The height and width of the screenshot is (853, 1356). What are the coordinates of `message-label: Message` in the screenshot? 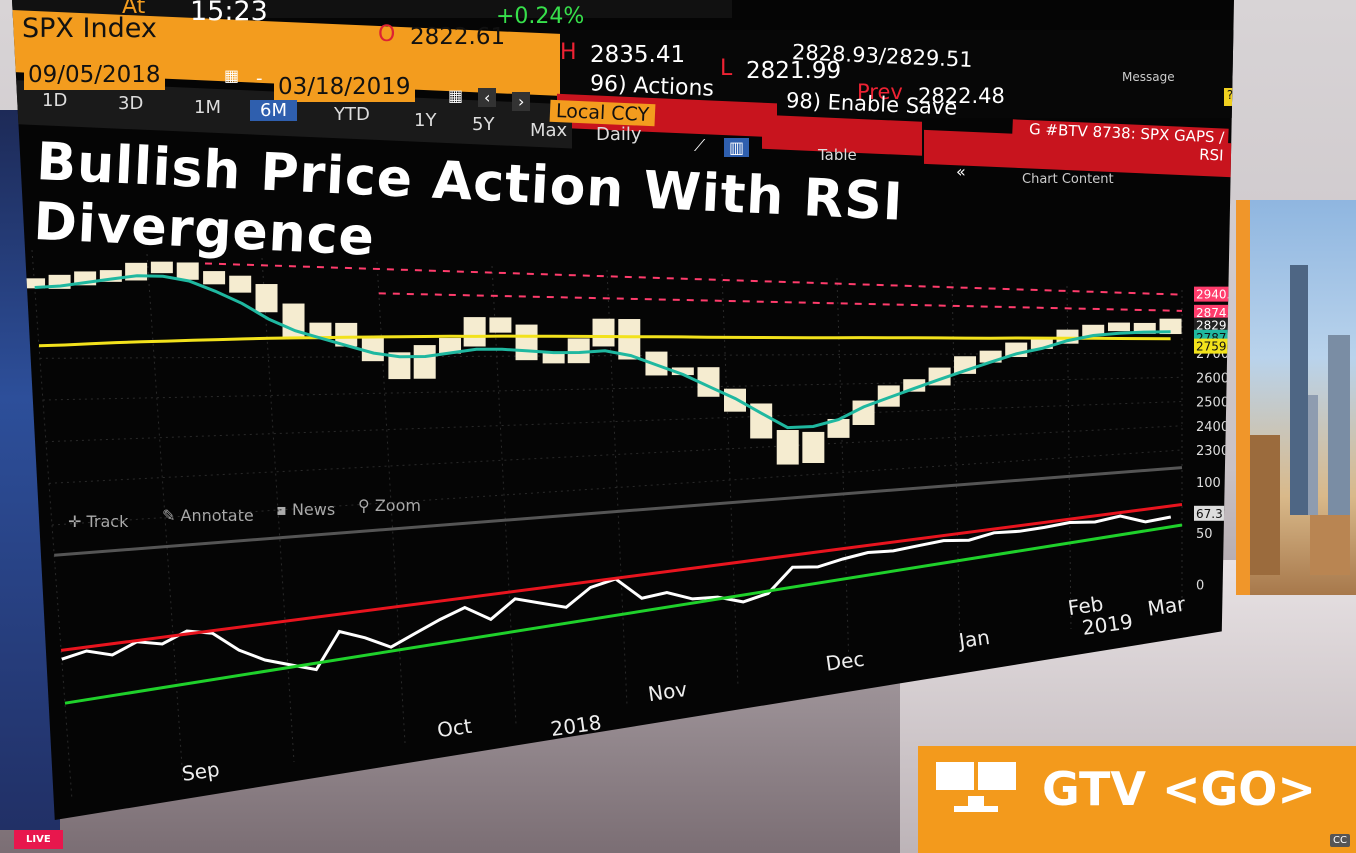 It's located at (1148, 77).